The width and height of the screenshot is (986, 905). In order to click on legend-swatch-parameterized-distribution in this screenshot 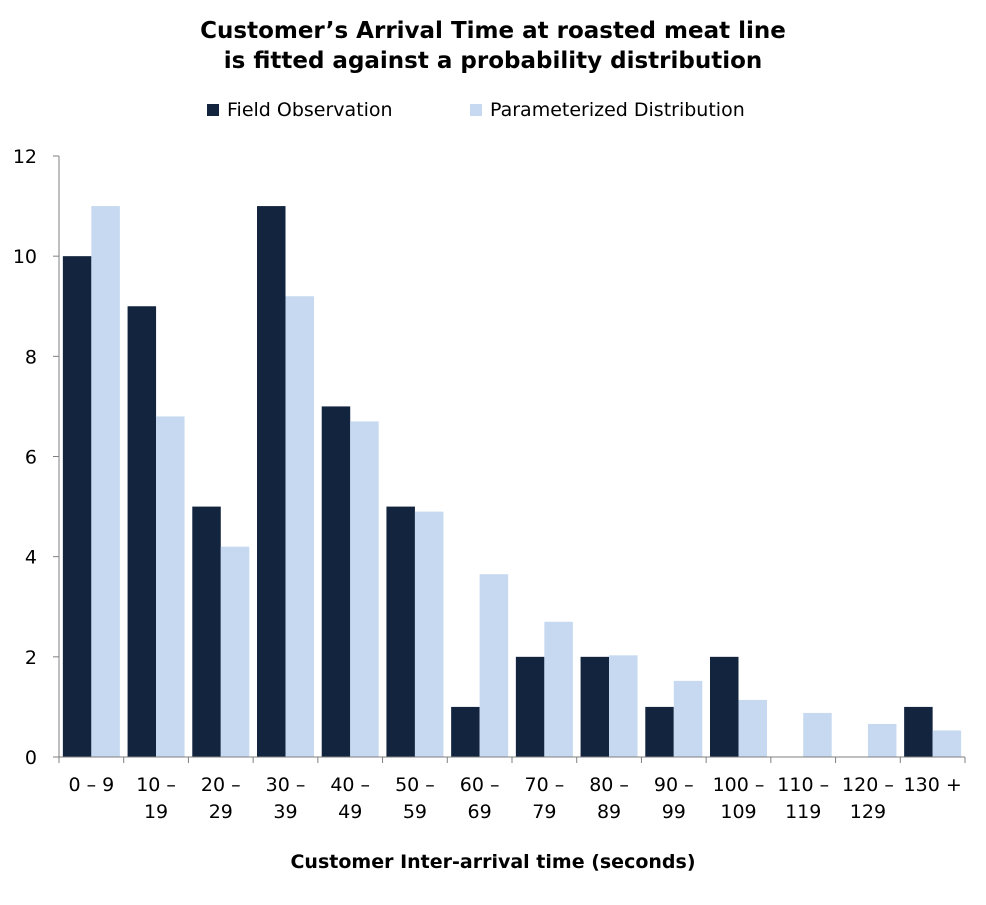, I will do `click(476, 110)`.